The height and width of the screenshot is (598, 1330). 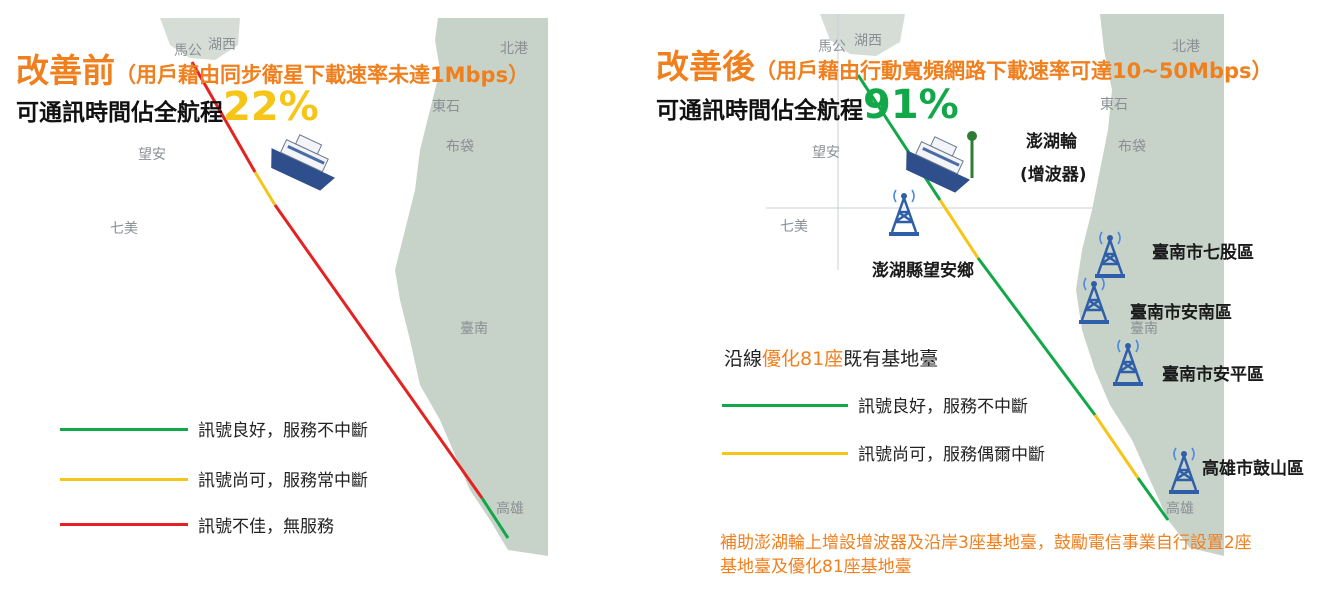 What do you see at coordinates (124, 524) in the screenshot?
I see `left-legend-line-poor` at bounding box center [124, 524].